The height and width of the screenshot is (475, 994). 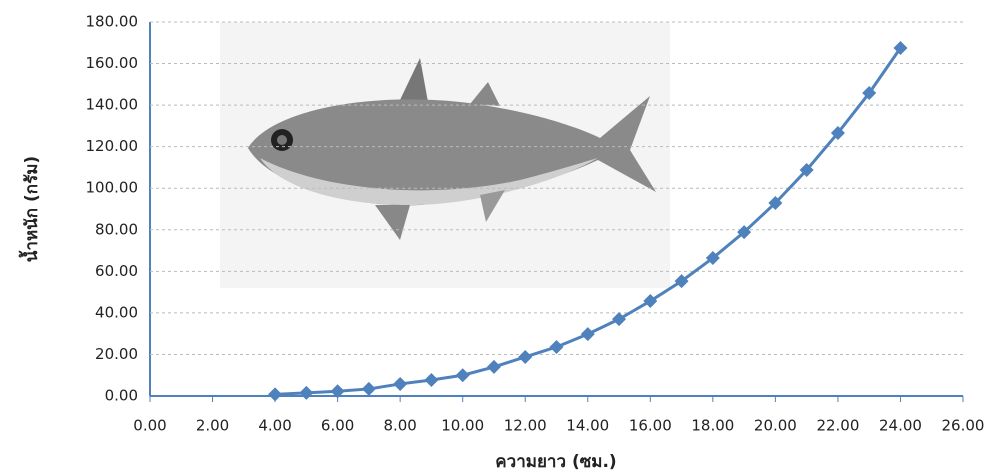 I want to click on x-tick-label: 24.00, so click(x=900, y=426).